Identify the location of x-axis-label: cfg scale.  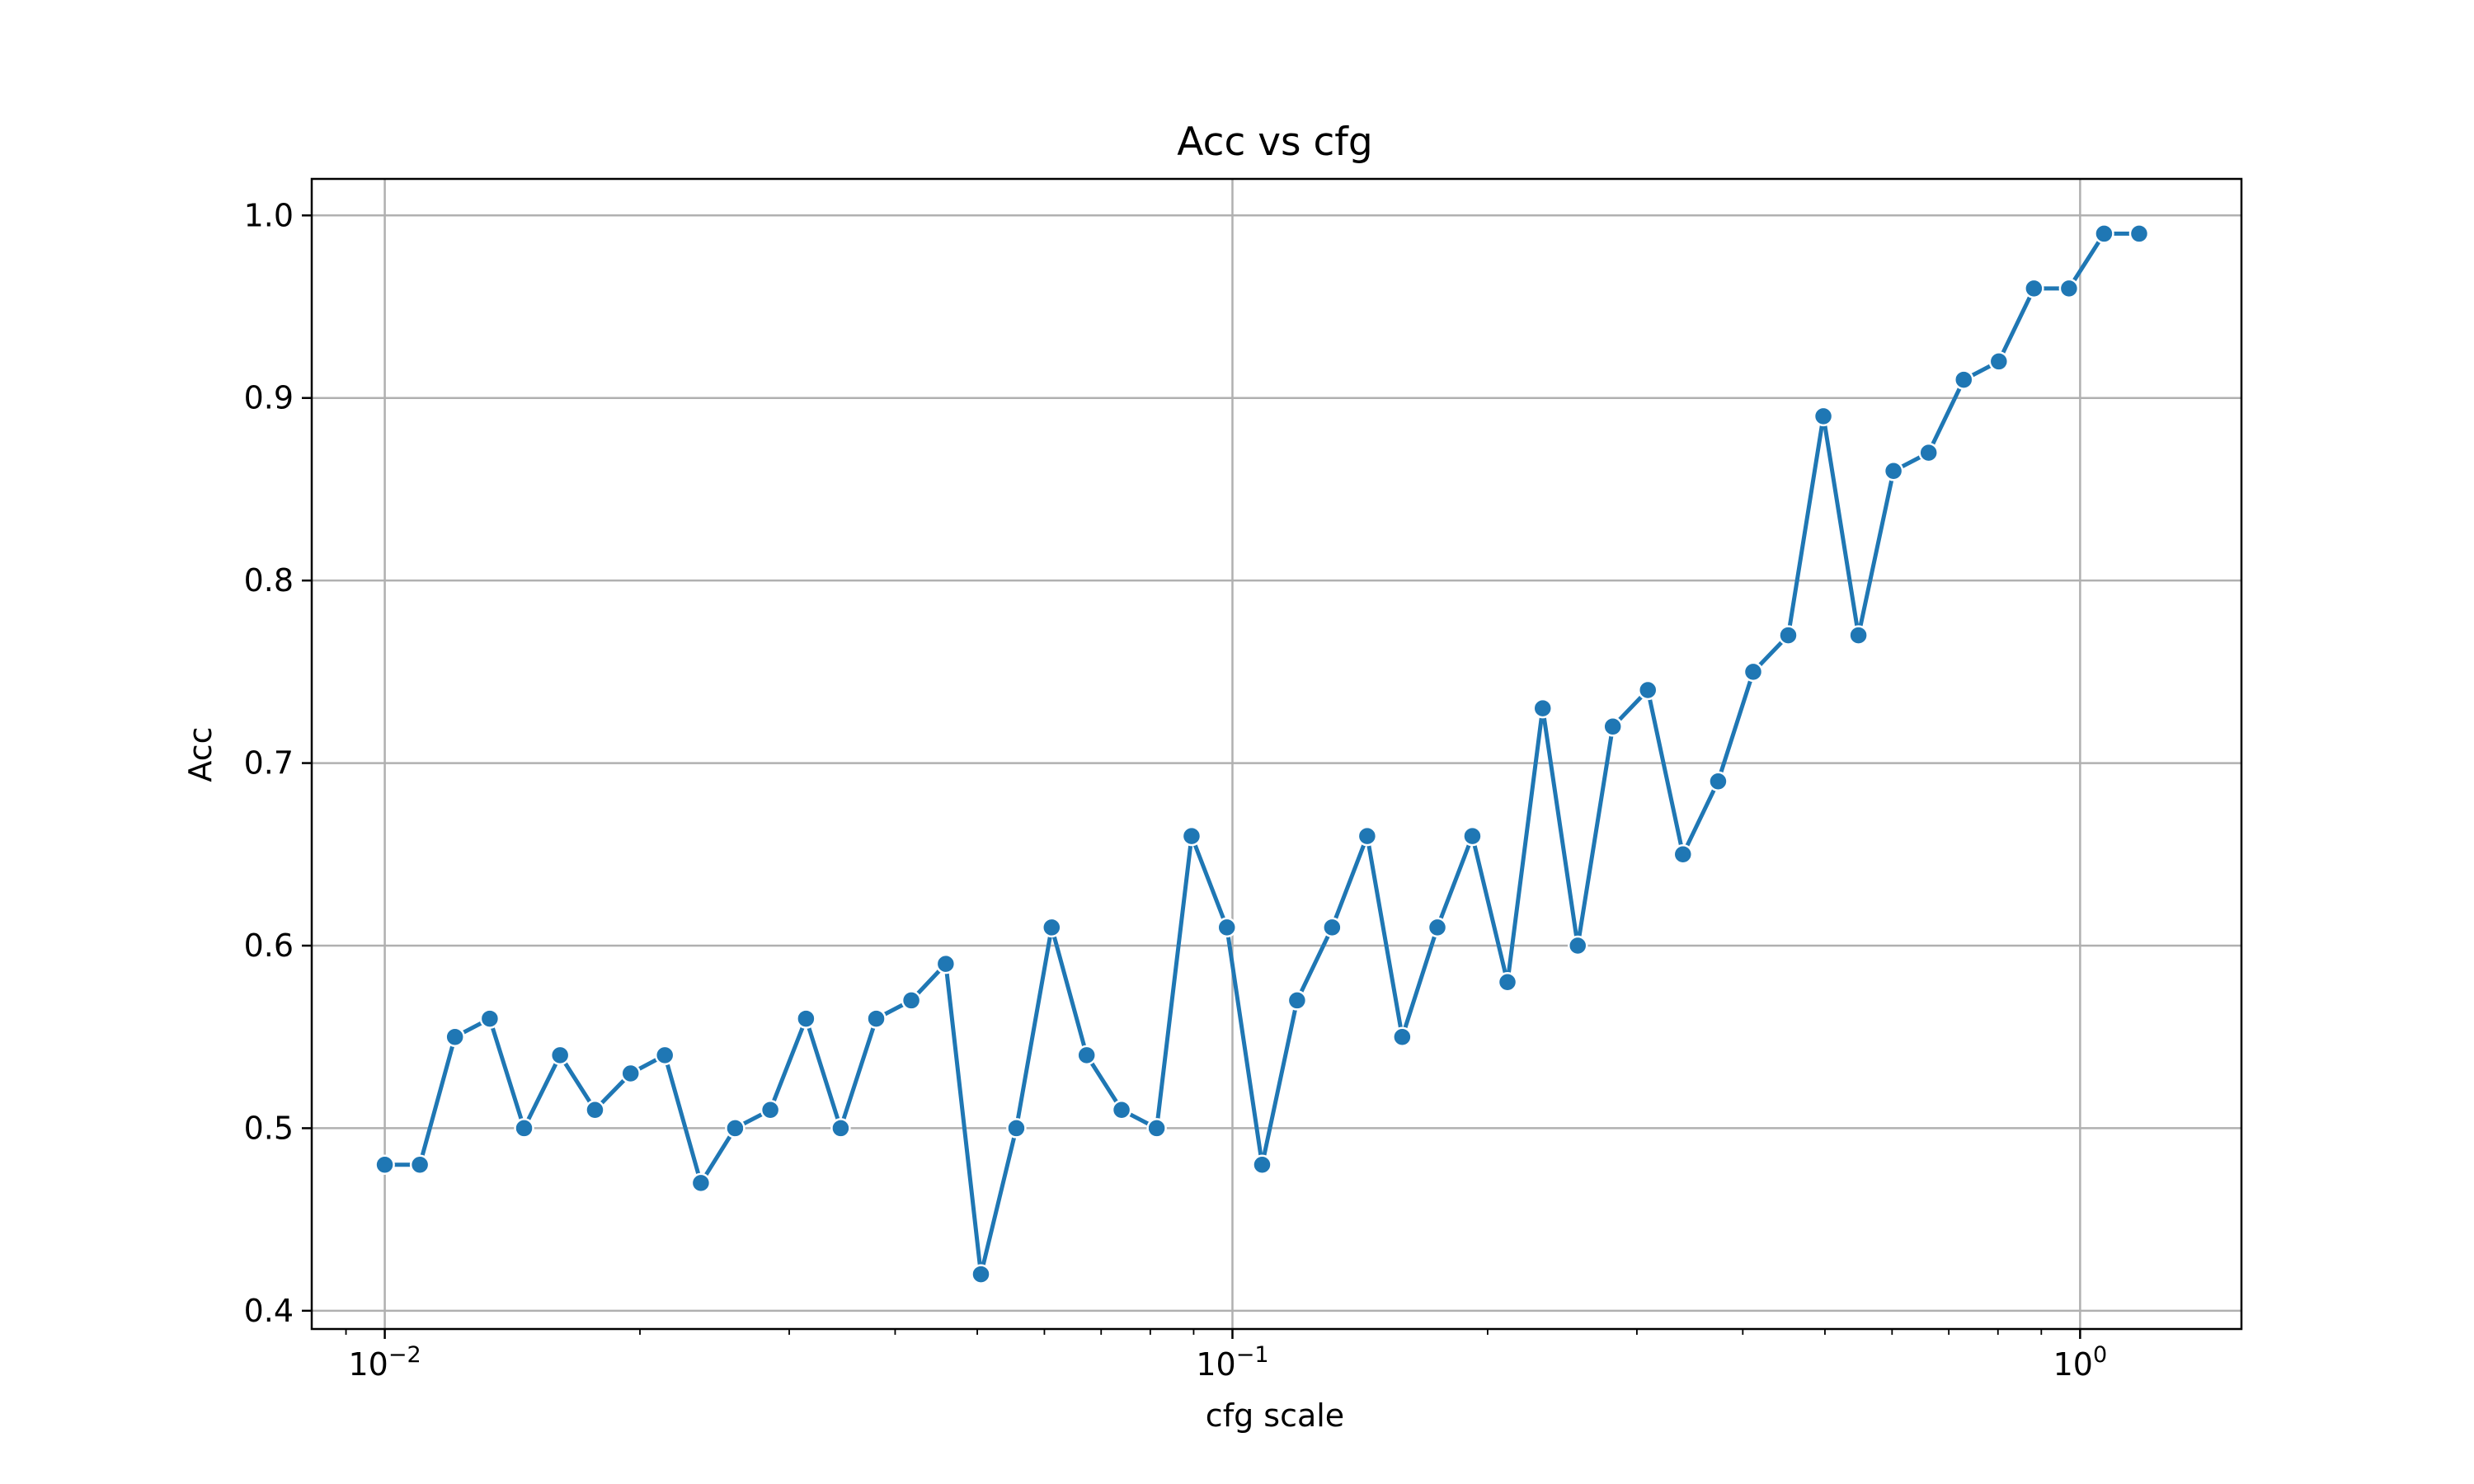
(1275, 1415).